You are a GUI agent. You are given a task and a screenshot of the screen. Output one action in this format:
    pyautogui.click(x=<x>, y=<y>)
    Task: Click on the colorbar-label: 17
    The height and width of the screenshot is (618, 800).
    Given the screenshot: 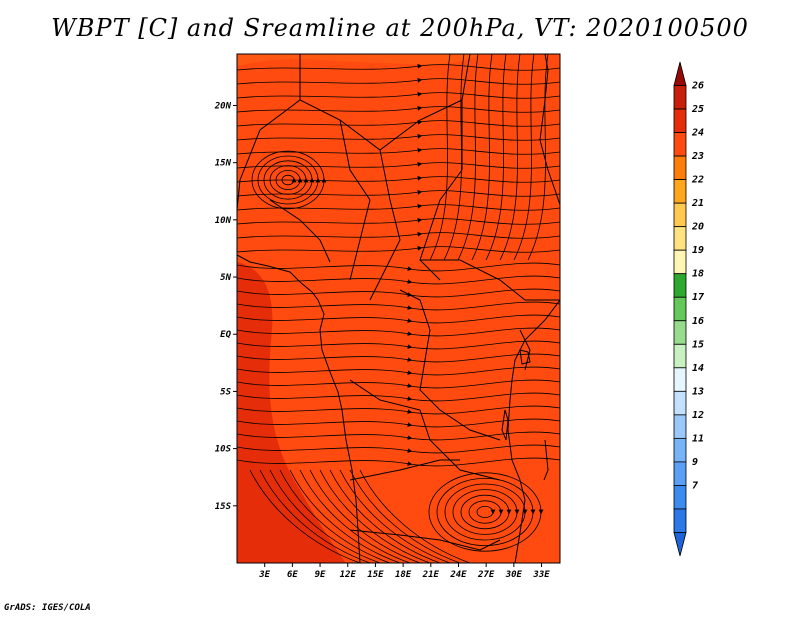 What is the action you would take?
    pyautogui.click(x=698, y=297)
    